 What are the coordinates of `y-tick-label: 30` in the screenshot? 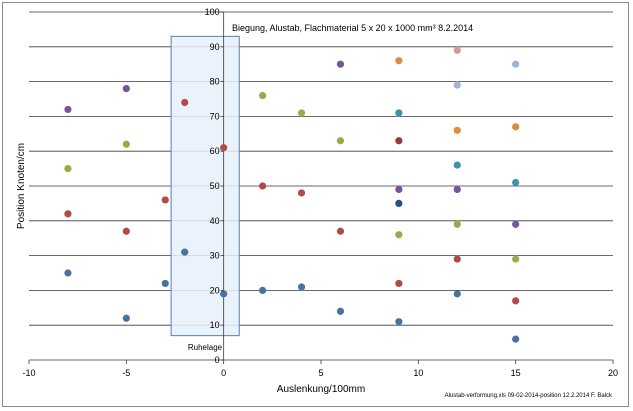 It's located at (215, 256).